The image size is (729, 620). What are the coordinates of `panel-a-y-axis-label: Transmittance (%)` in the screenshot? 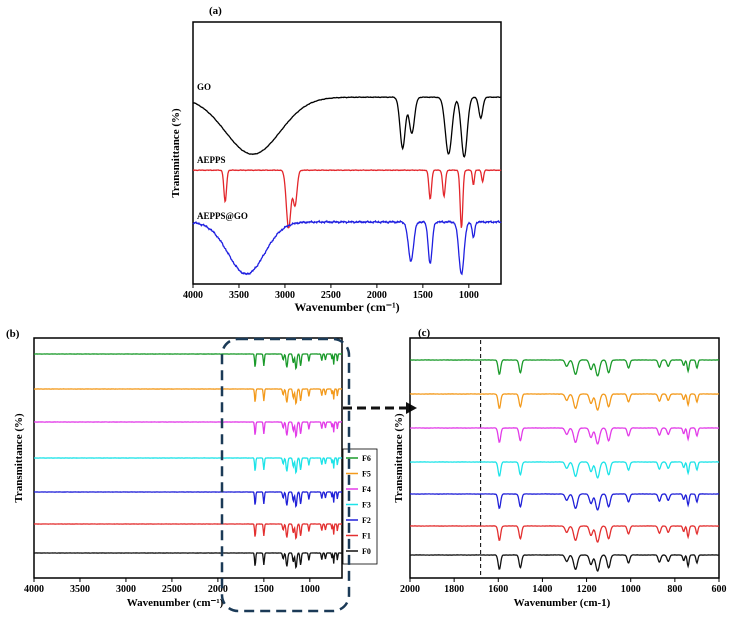 It's located at (176, 153).